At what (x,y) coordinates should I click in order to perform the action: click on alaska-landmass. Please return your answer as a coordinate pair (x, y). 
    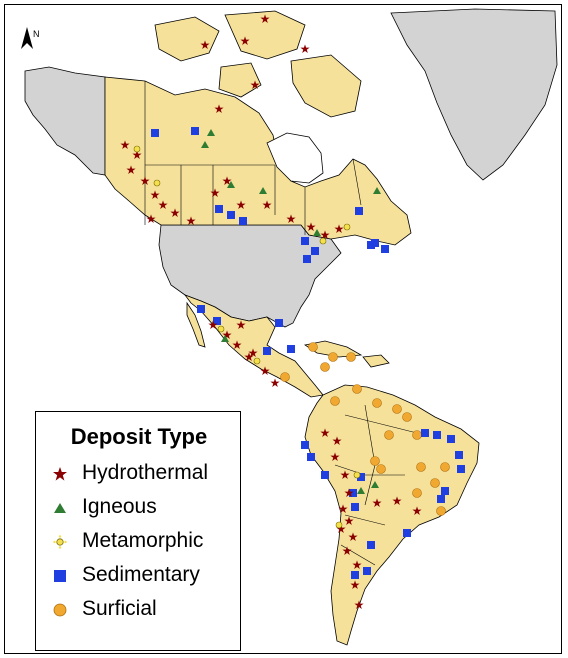
    Looking at the image, I should click on (65, 121).